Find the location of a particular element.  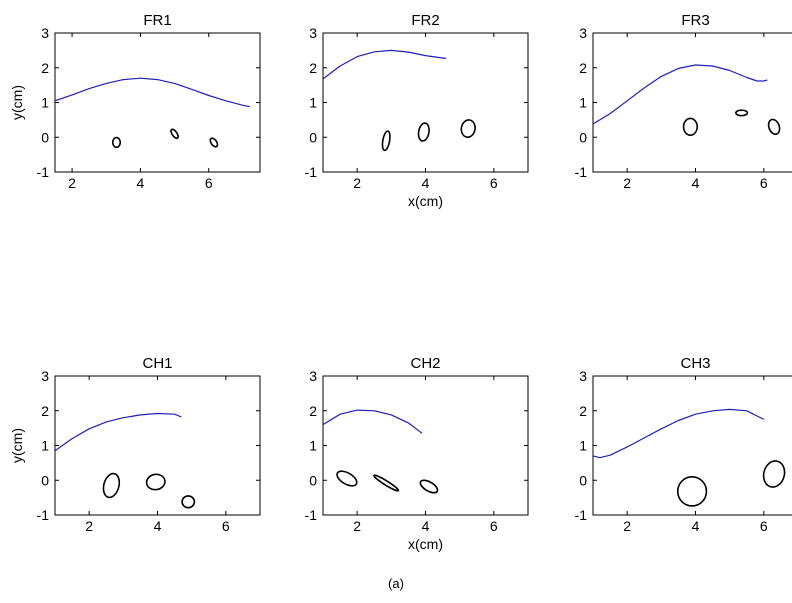

subplot-fr3: 2 4 6 -1 0 1 2 3 FR3 is located at coordinates (683, 101).